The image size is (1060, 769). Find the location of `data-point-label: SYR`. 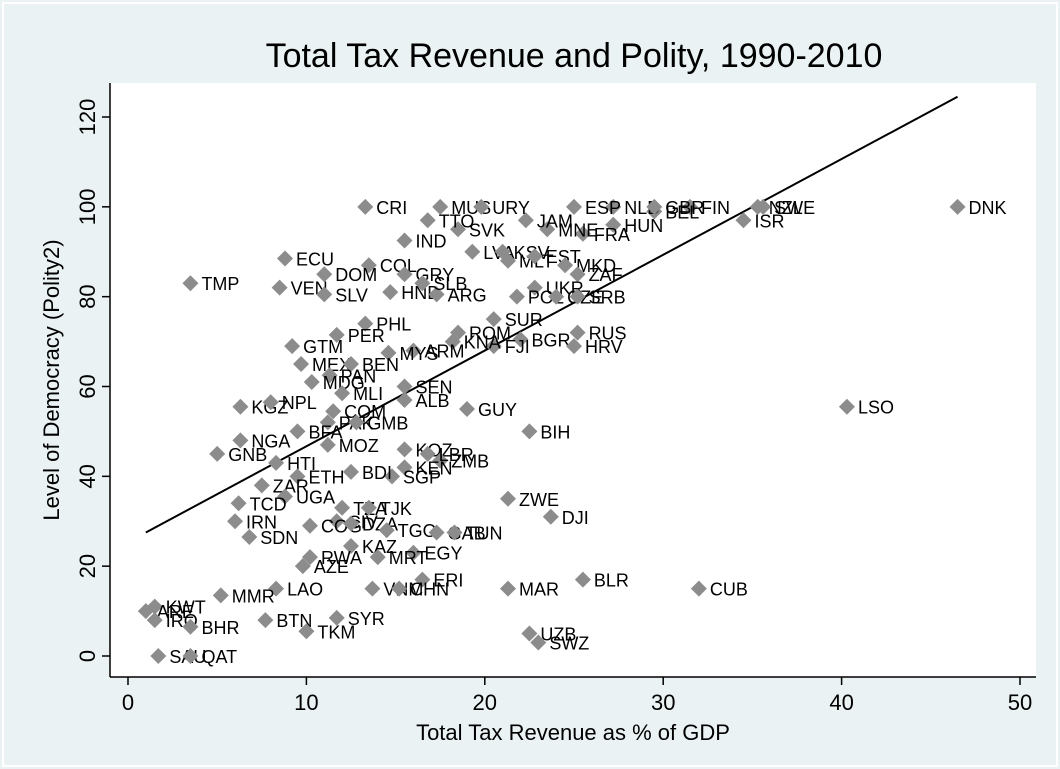

data-point-label: SYR is located at coordinates (366, 619).